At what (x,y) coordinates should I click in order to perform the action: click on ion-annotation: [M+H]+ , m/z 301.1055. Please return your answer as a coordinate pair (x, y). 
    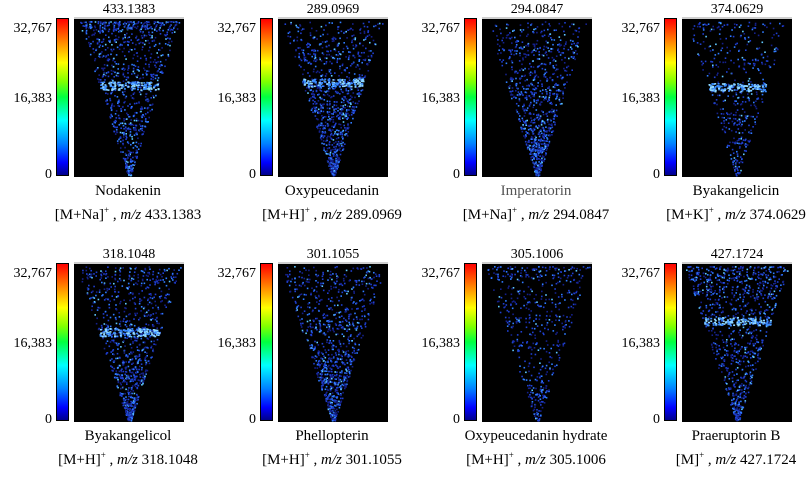
    Looking at the image, I should click on (332, 458).